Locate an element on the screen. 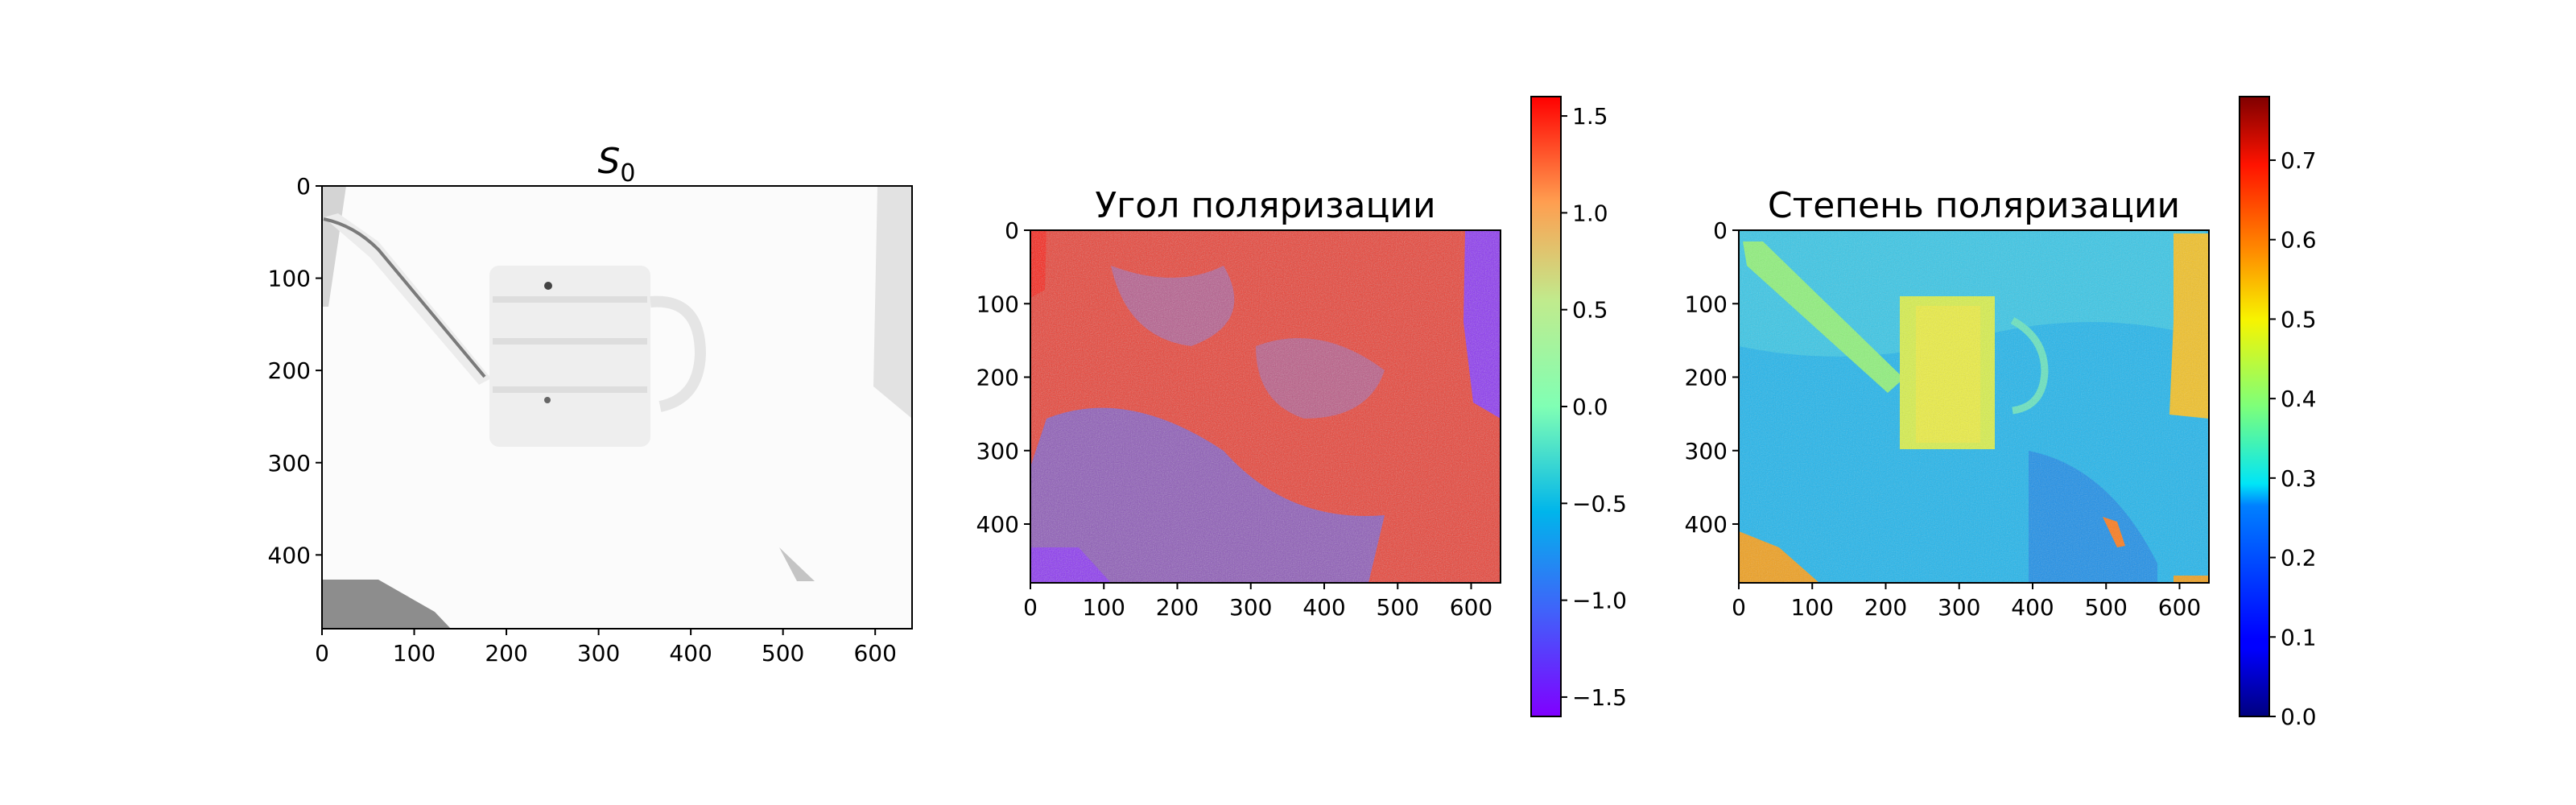  colorbar-tick-label: 1.5 is located at coordinates (1590, 116).